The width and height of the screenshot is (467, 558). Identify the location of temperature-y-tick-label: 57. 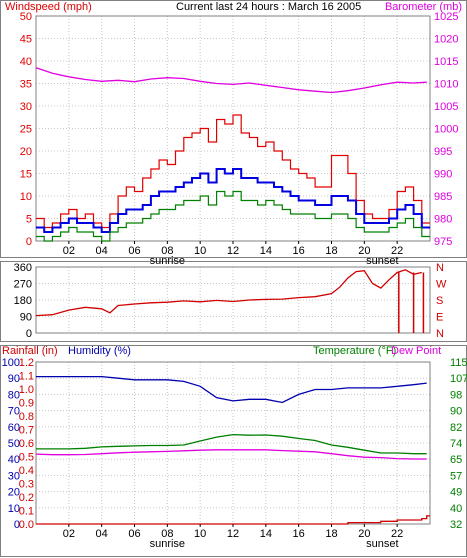
(456, 476).